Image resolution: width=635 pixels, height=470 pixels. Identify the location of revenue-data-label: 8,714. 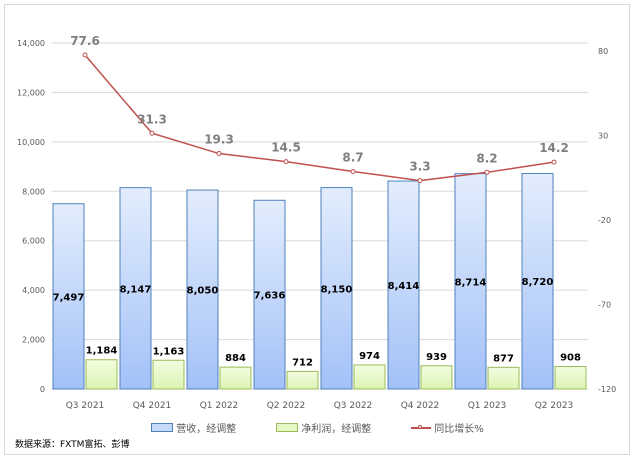
(471, 282).